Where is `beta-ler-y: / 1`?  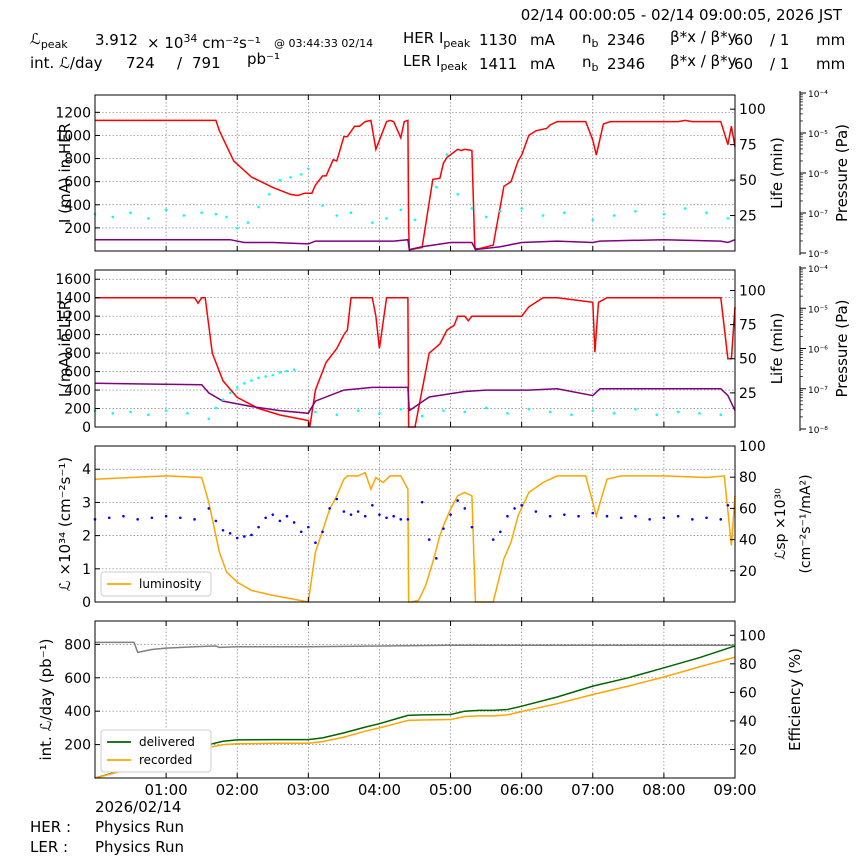
beta-ler-y: / 1 is located at coordinates (780, 64).